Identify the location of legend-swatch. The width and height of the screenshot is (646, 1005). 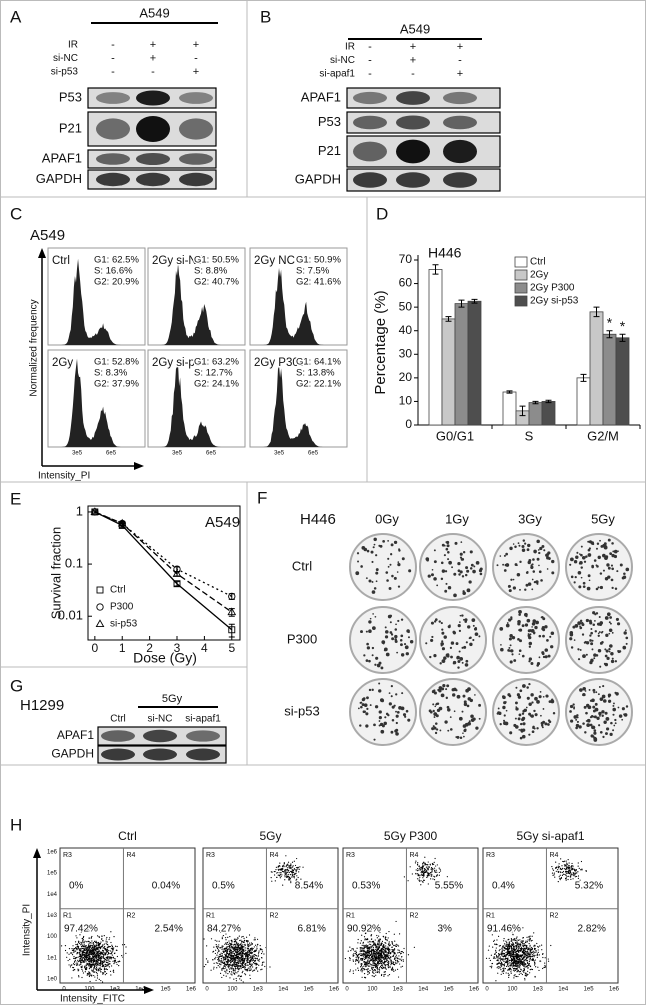
(521, 288).